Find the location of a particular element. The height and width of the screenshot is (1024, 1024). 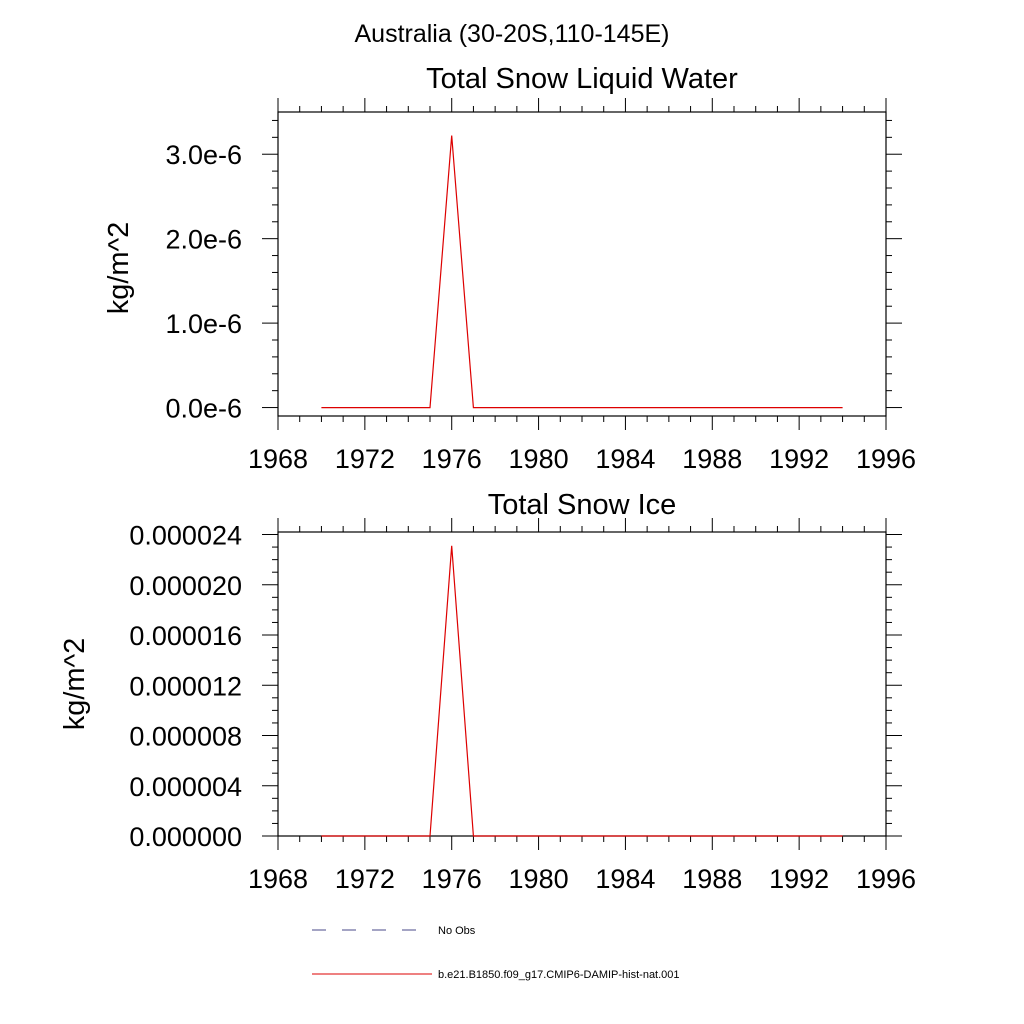

y-tick-label: 1.0e-6 is located at coordinates (203, 324).